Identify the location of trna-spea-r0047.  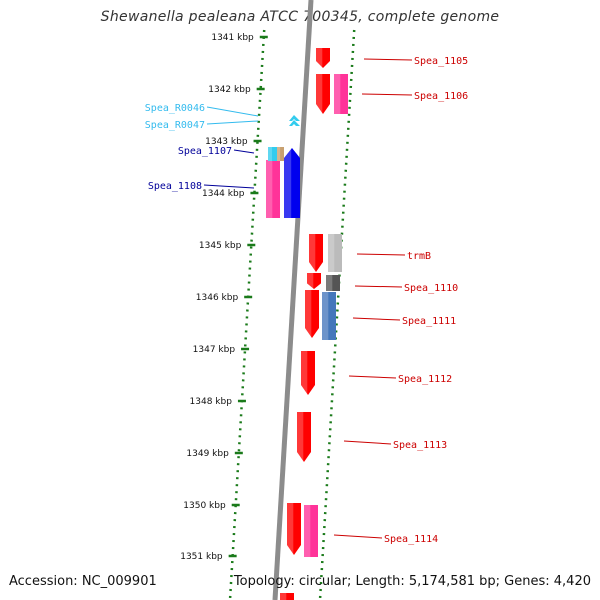
(294, 123).